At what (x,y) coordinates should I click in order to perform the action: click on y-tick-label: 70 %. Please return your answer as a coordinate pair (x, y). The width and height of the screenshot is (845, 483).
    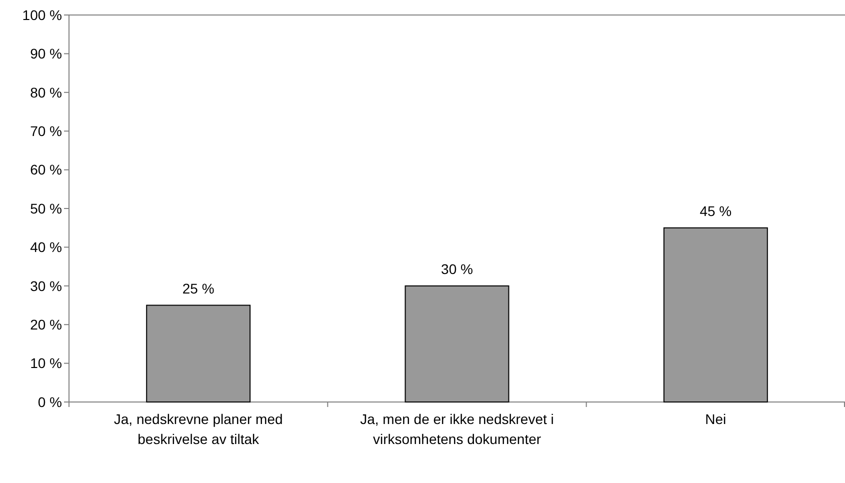
    Looking at the image, I should click on (46, 131).